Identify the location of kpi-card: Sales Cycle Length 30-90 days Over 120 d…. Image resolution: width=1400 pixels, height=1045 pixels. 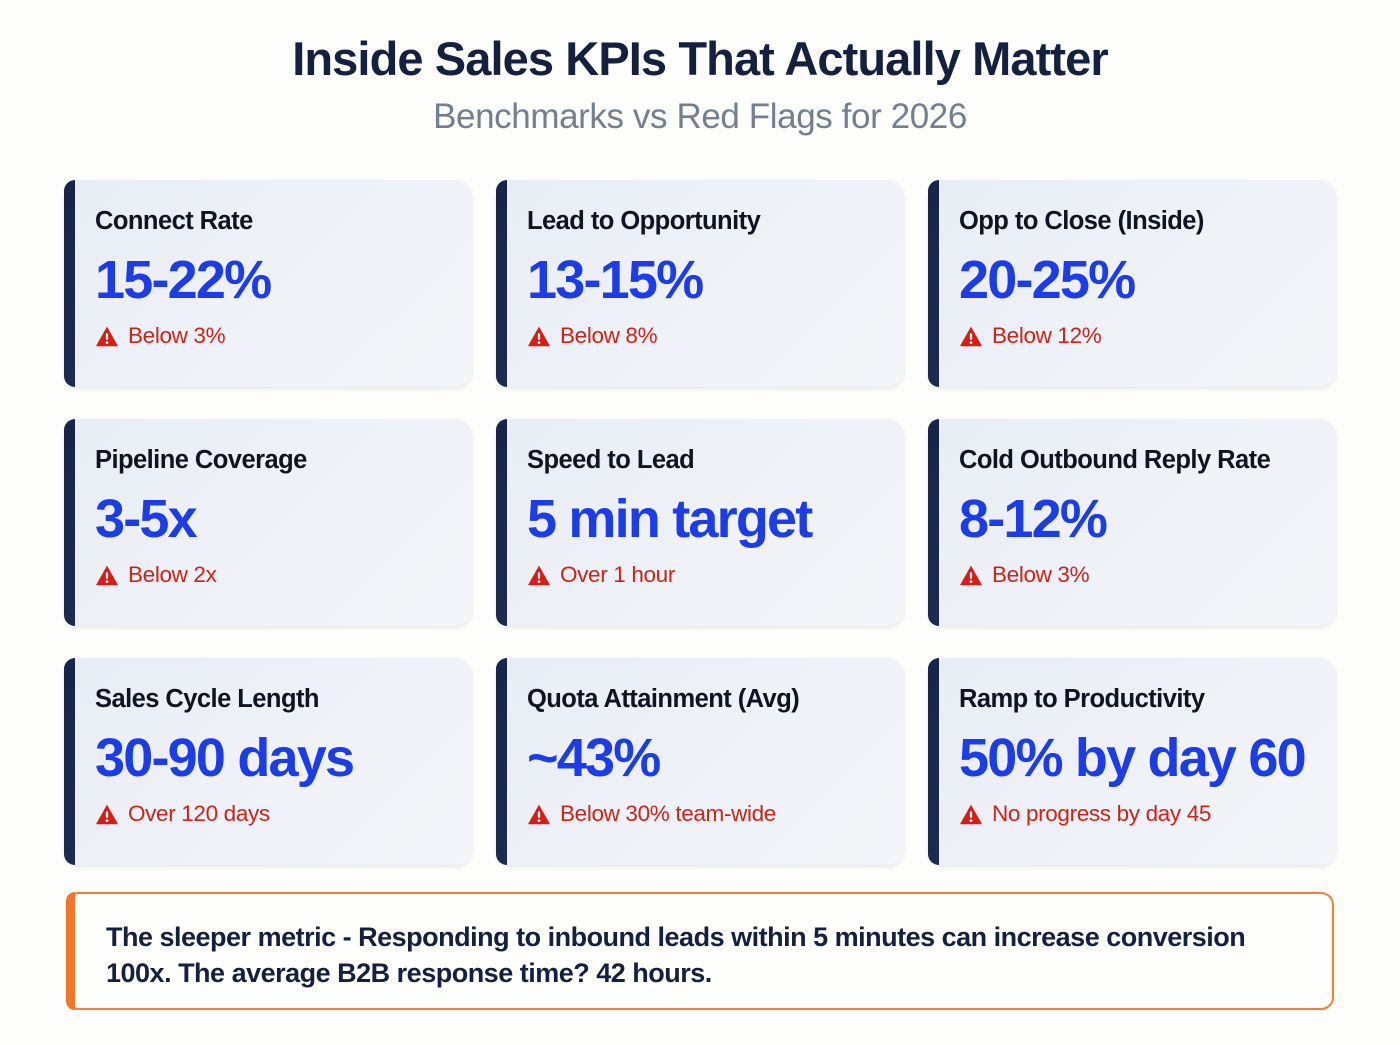
(268, 761).